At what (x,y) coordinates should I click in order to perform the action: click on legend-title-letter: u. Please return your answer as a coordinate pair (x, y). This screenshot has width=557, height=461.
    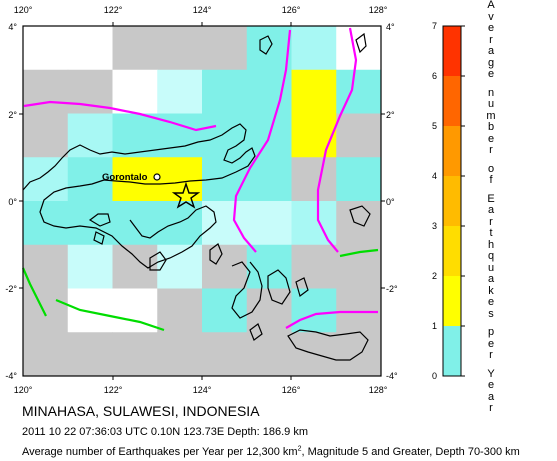
    Looking at the image, I should click on (491, 104).